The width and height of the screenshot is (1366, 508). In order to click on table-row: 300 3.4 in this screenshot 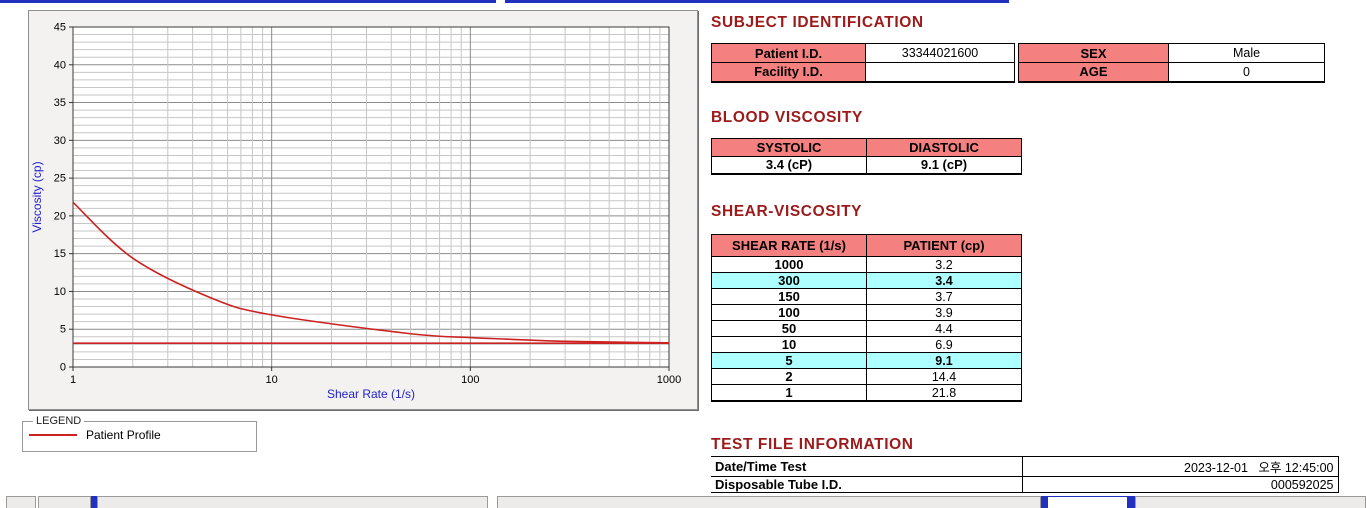, I will do `click(866, 280)`.